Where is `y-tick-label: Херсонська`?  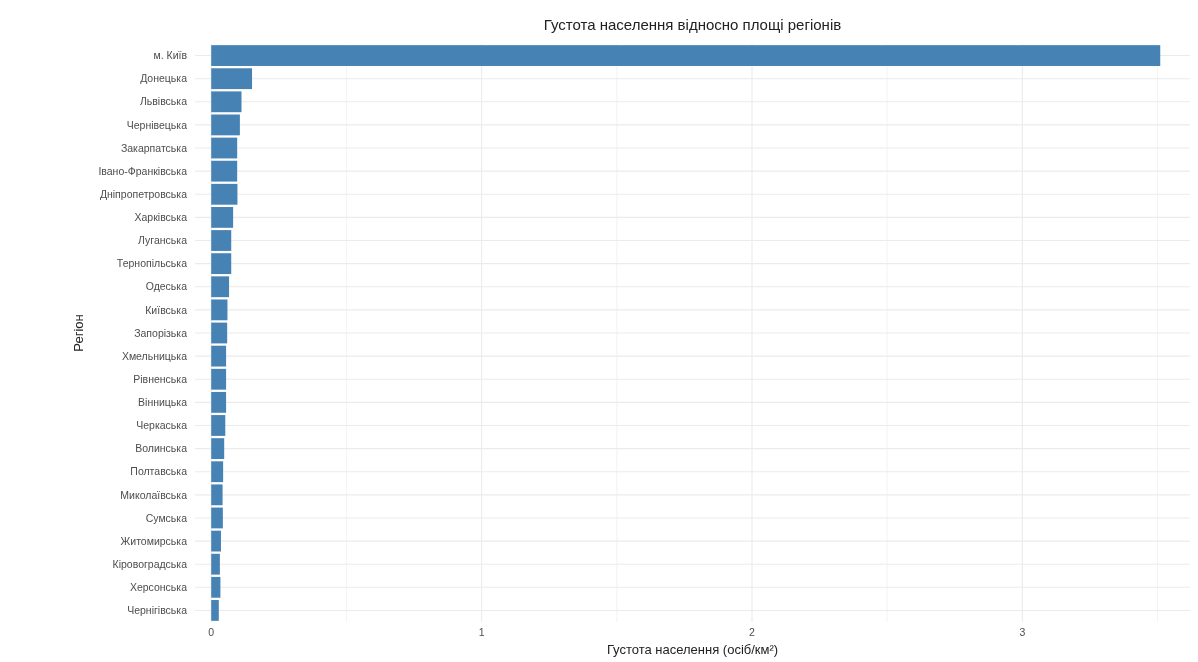
y-tick-label: Херсонська is located at coordinates (158, 586).